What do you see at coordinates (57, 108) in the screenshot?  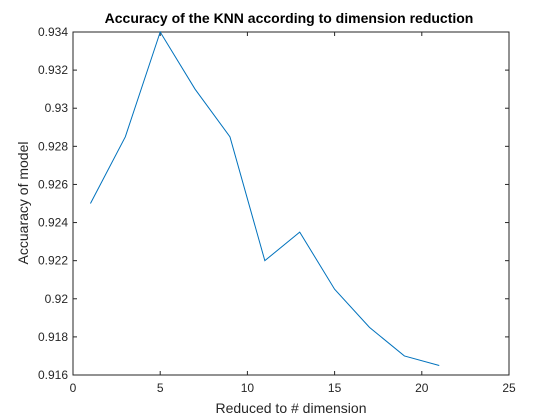 I see `y-tick-label: 0.93` at bounding box center [57, 108].